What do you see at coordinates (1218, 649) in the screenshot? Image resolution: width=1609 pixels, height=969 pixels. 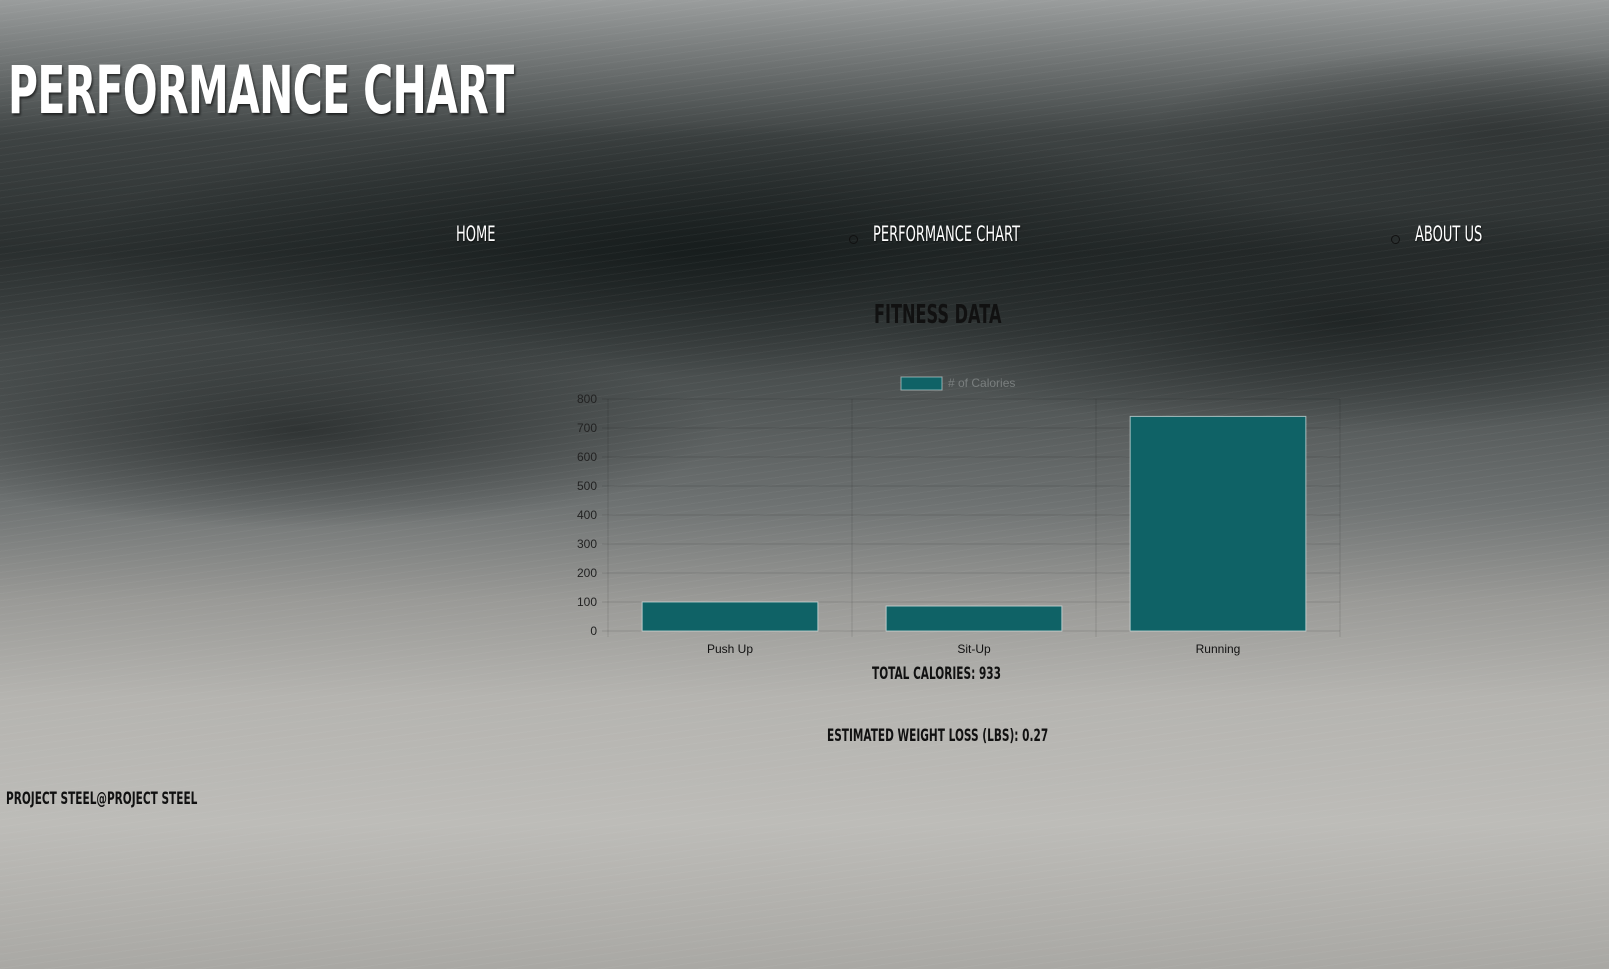 I see `x-tick-label: Running` at bounding box center [1218, 649].